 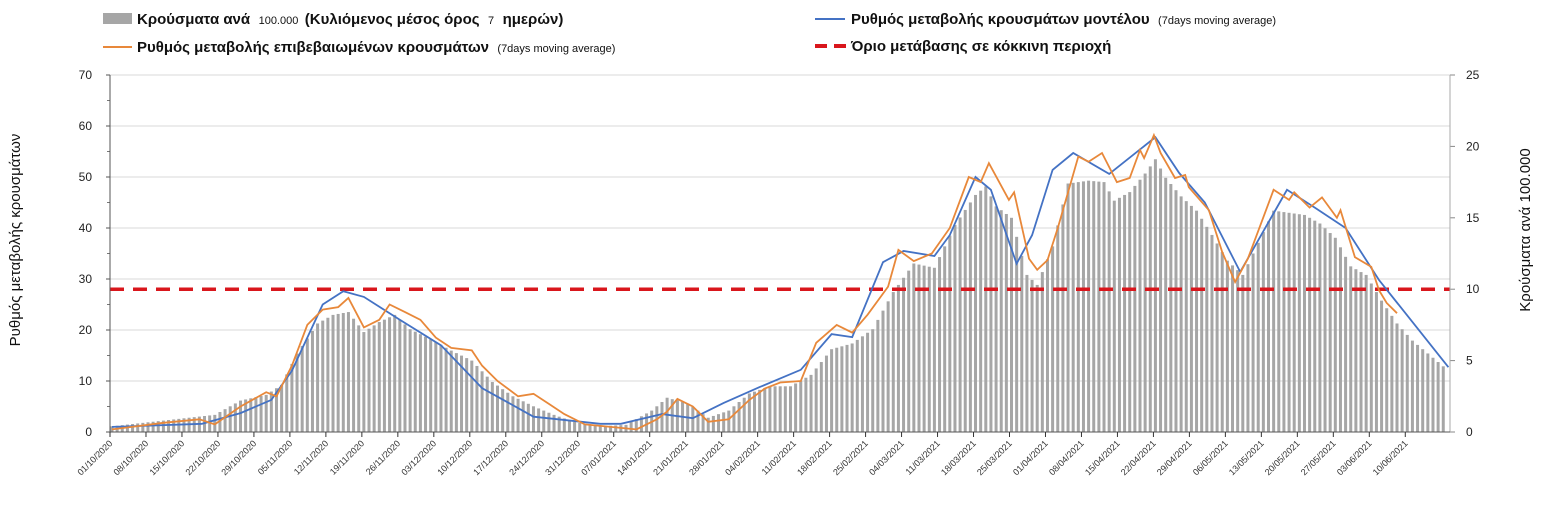 I want to click on x-tick-label: 07/01/2021, so click(x=598, y=457).